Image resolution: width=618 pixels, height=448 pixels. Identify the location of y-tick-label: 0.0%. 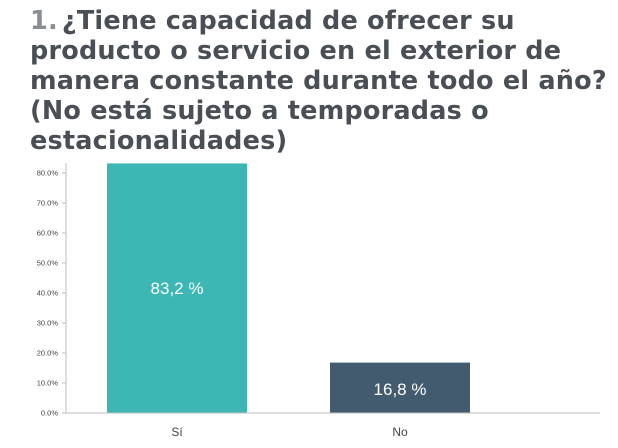
(49, 413).